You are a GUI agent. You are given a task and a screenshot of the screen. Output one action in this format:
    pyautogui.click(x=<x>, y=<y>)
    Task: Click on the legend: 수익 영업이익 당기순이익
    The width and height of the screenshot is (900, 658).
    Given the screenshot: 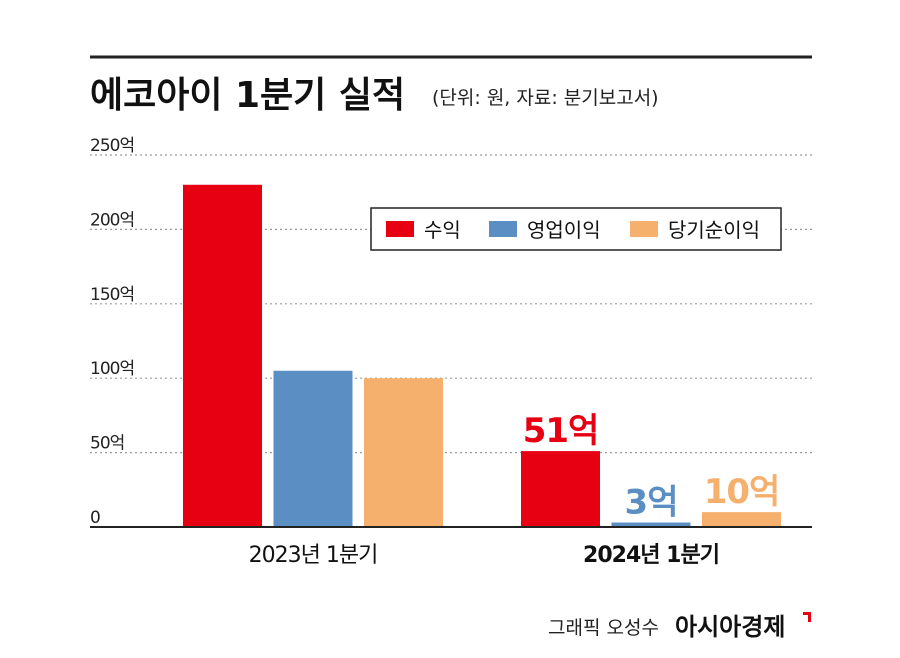 What is the action you would take?
    pyautogui.click(x=576, y=229)
    